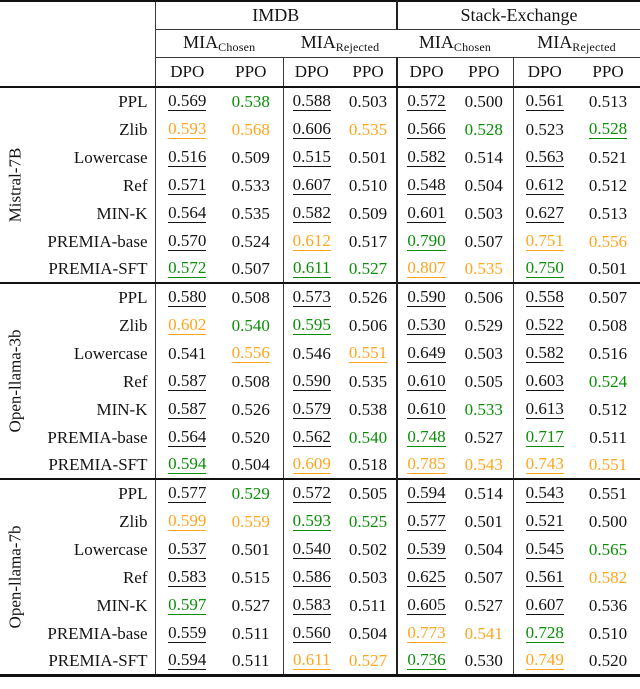 The width and height of the screenshot is (640, 689). I want to click on metric-cell: 0.522, so click(544, 325).